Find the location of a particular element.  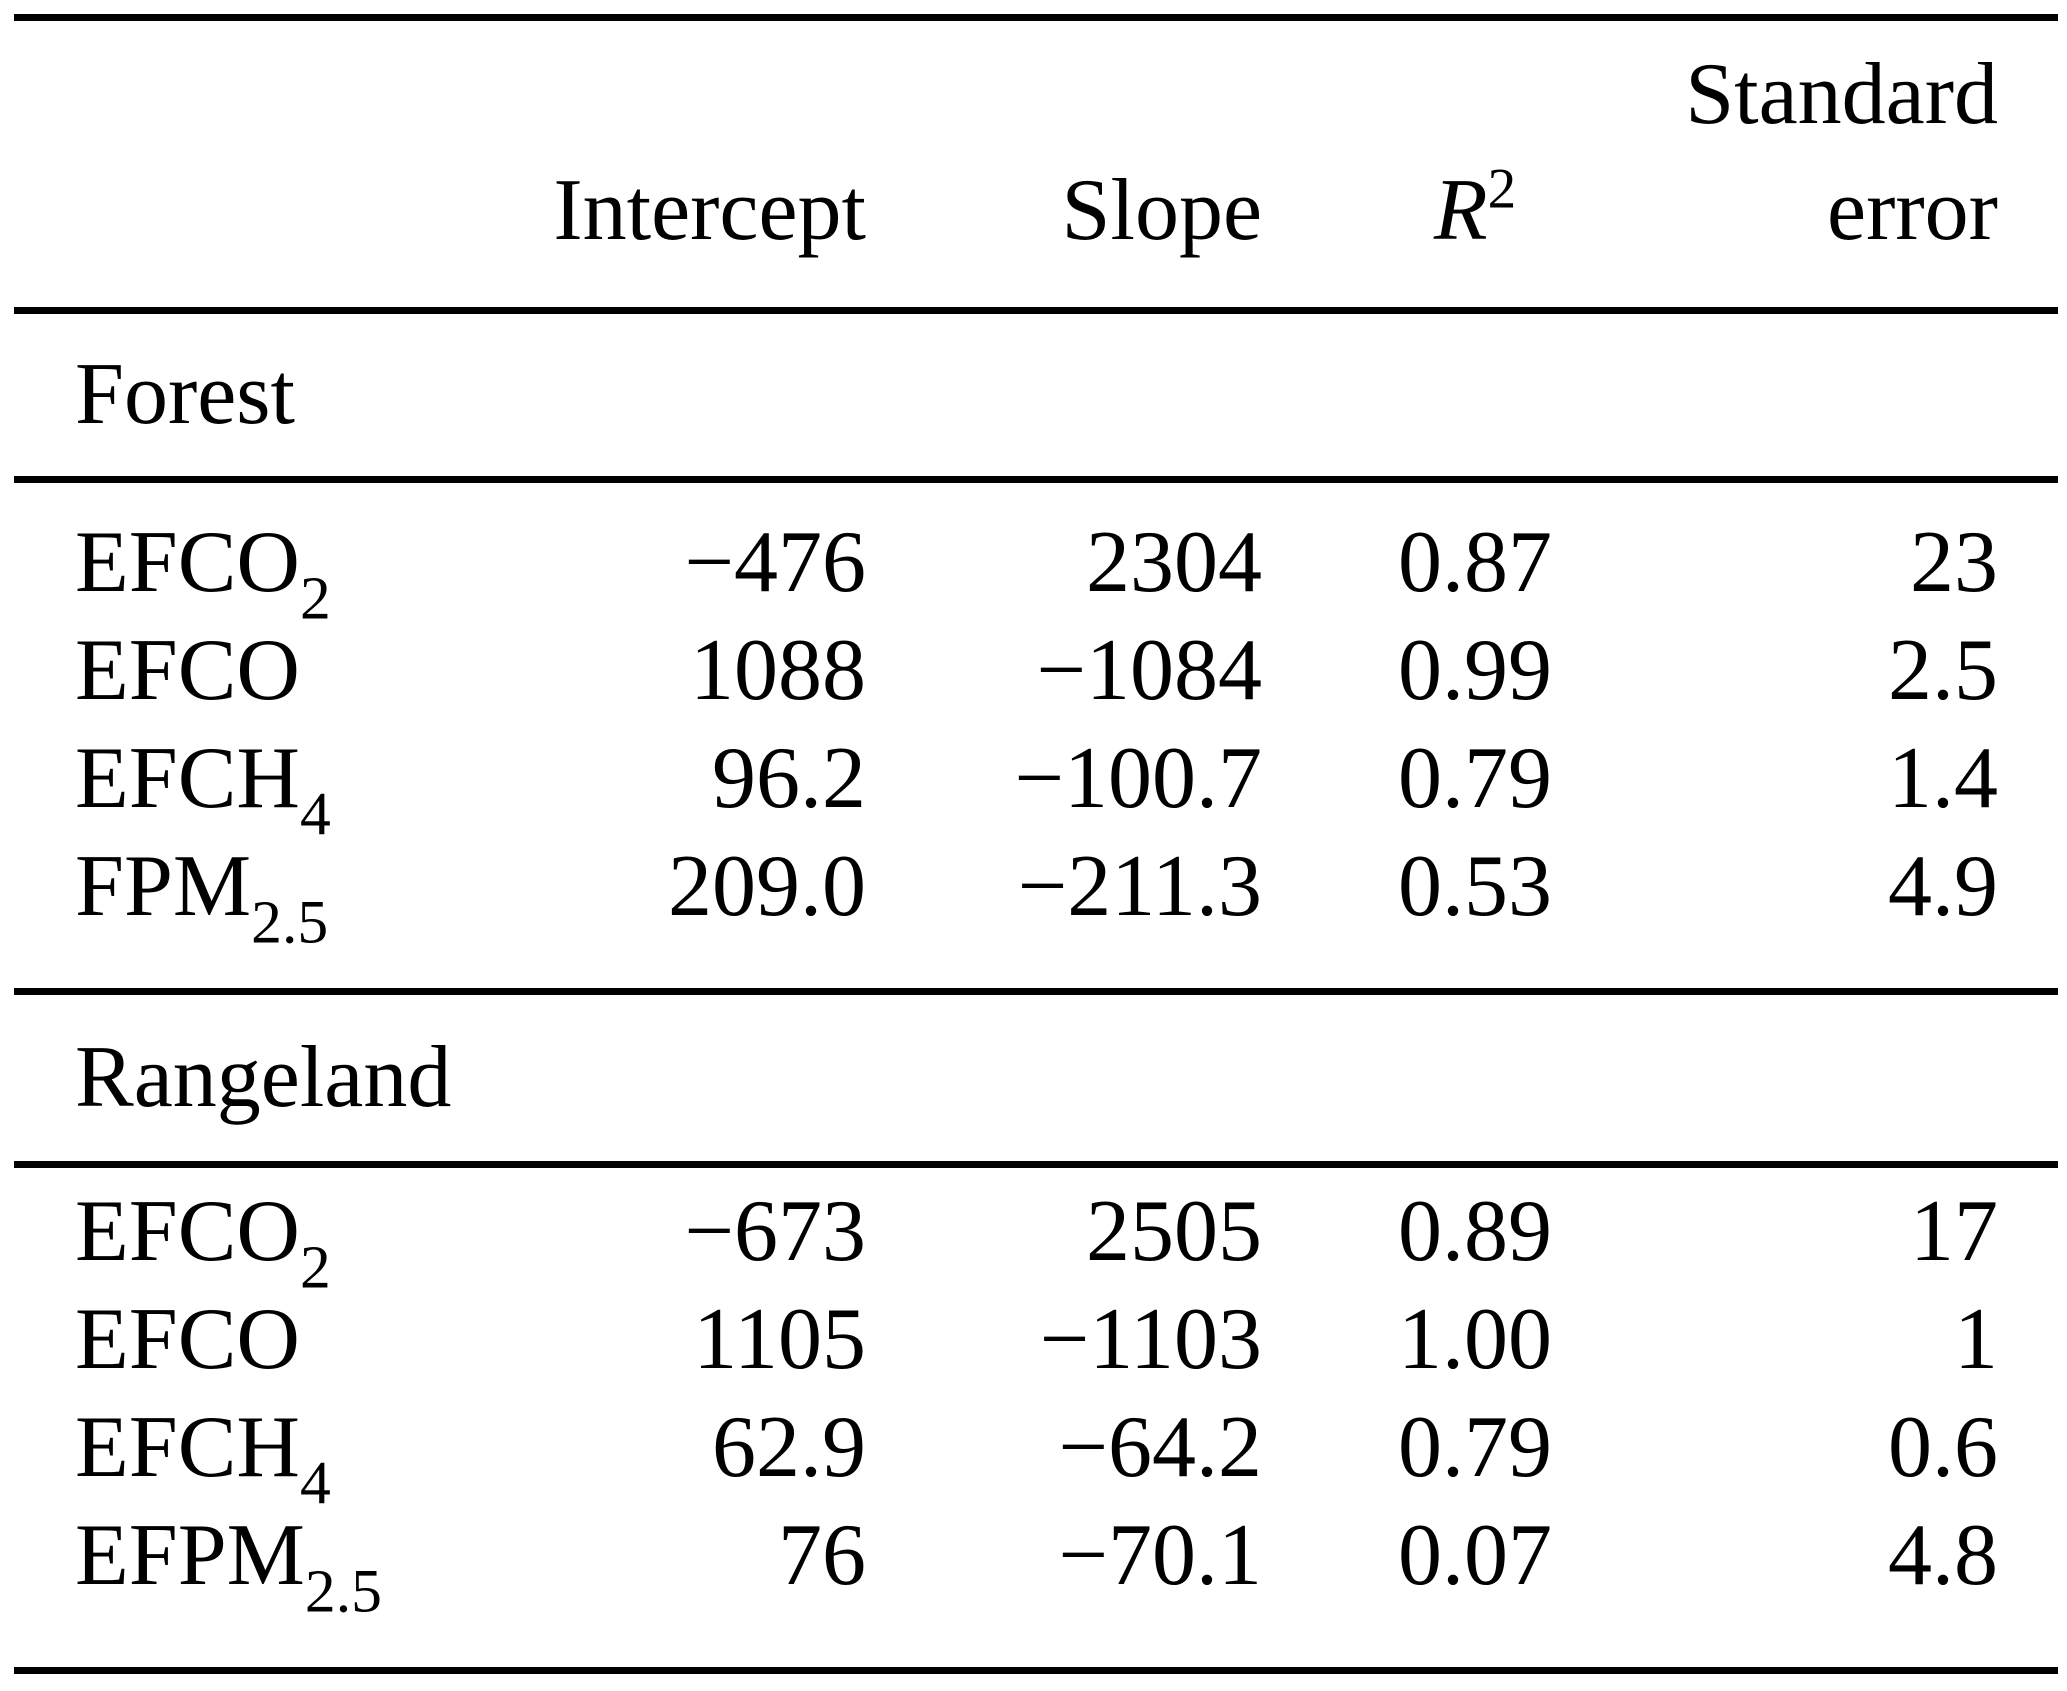

species-base: EFPM is located at coordinates (190, 1555).